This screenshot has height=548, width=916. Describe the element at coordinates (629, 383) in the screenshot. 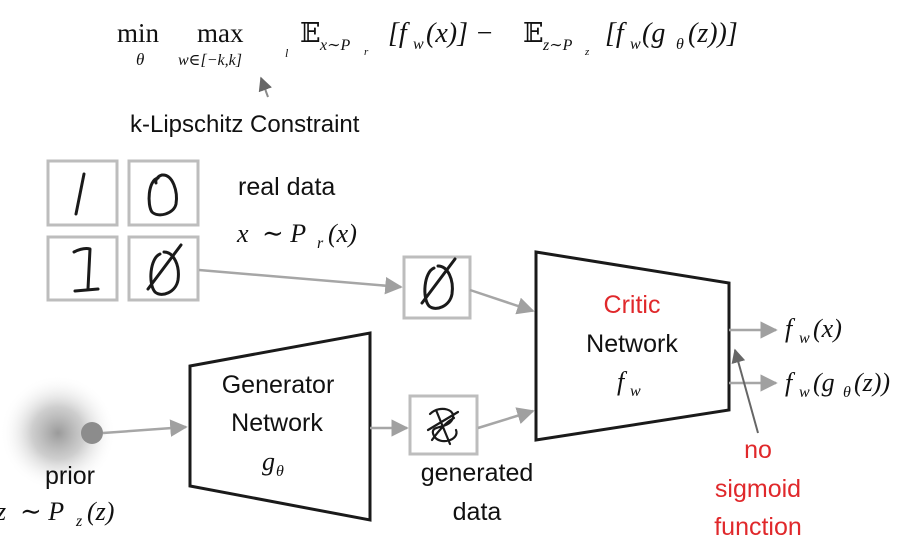

I see `critic-symbol: f w` at that location.